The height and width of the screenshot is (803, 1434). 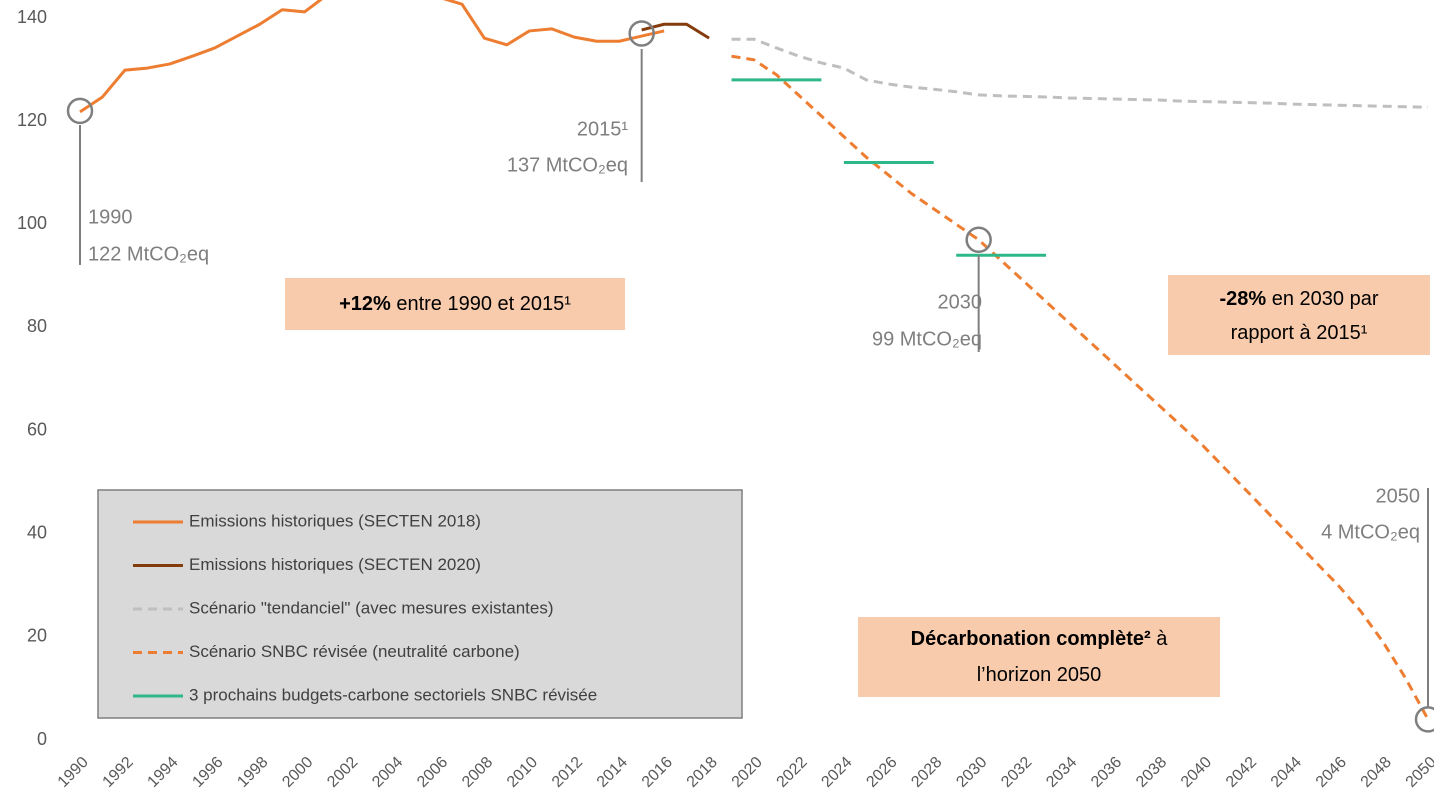 I want to click on x-tick-label: 2036, so click(x=1106, y=772).